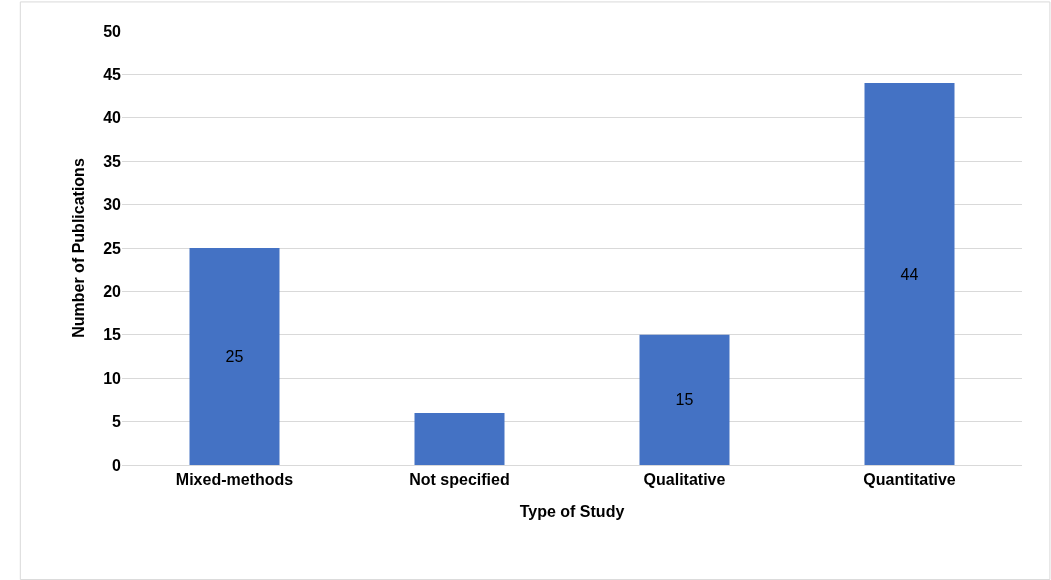  What do you see at coordinates (117, 465) in the screenshot?
I see `y-tick-label: 0` at bounding box center [117, 465].